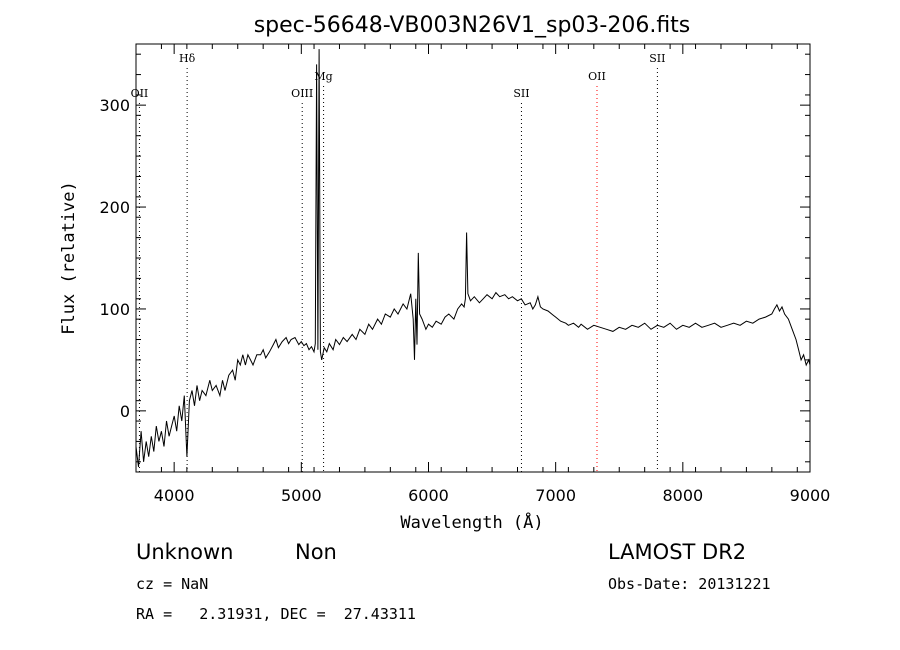  What do you see at coordinates (682, 495) in the screenshot?
I see `x-tick-label: 8000` at bounding box center [682, 495].